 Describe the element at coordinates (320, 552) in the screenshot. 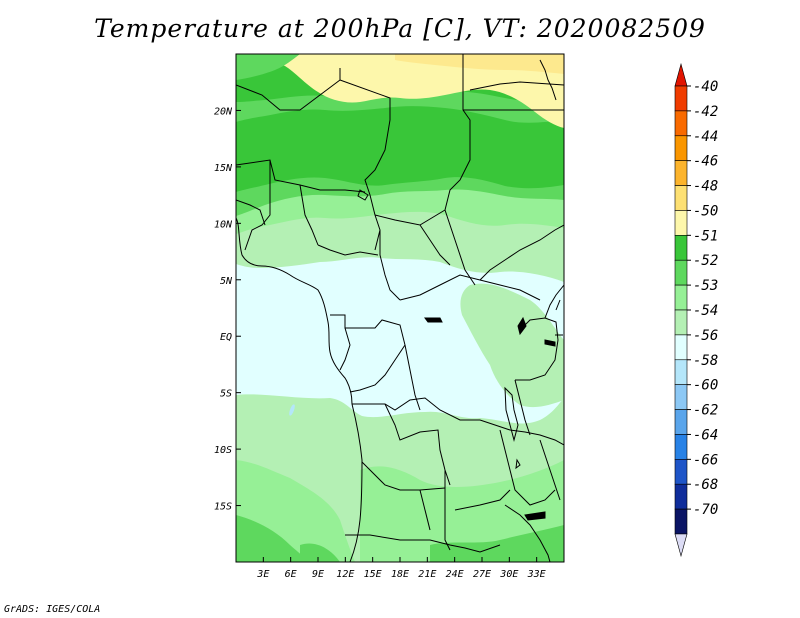

I see `band-green-mid-south3` at that location.